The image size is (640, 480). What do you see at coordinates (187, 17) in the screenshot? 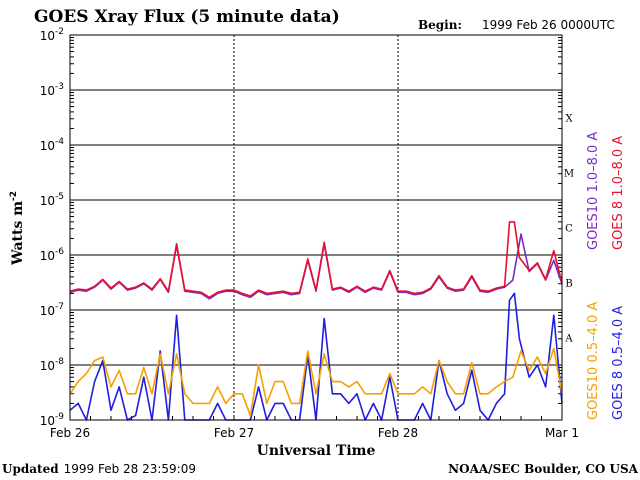
I see `chart-title: GOES Xray Flux (5 minute data)` at bounding box center [187, 17].